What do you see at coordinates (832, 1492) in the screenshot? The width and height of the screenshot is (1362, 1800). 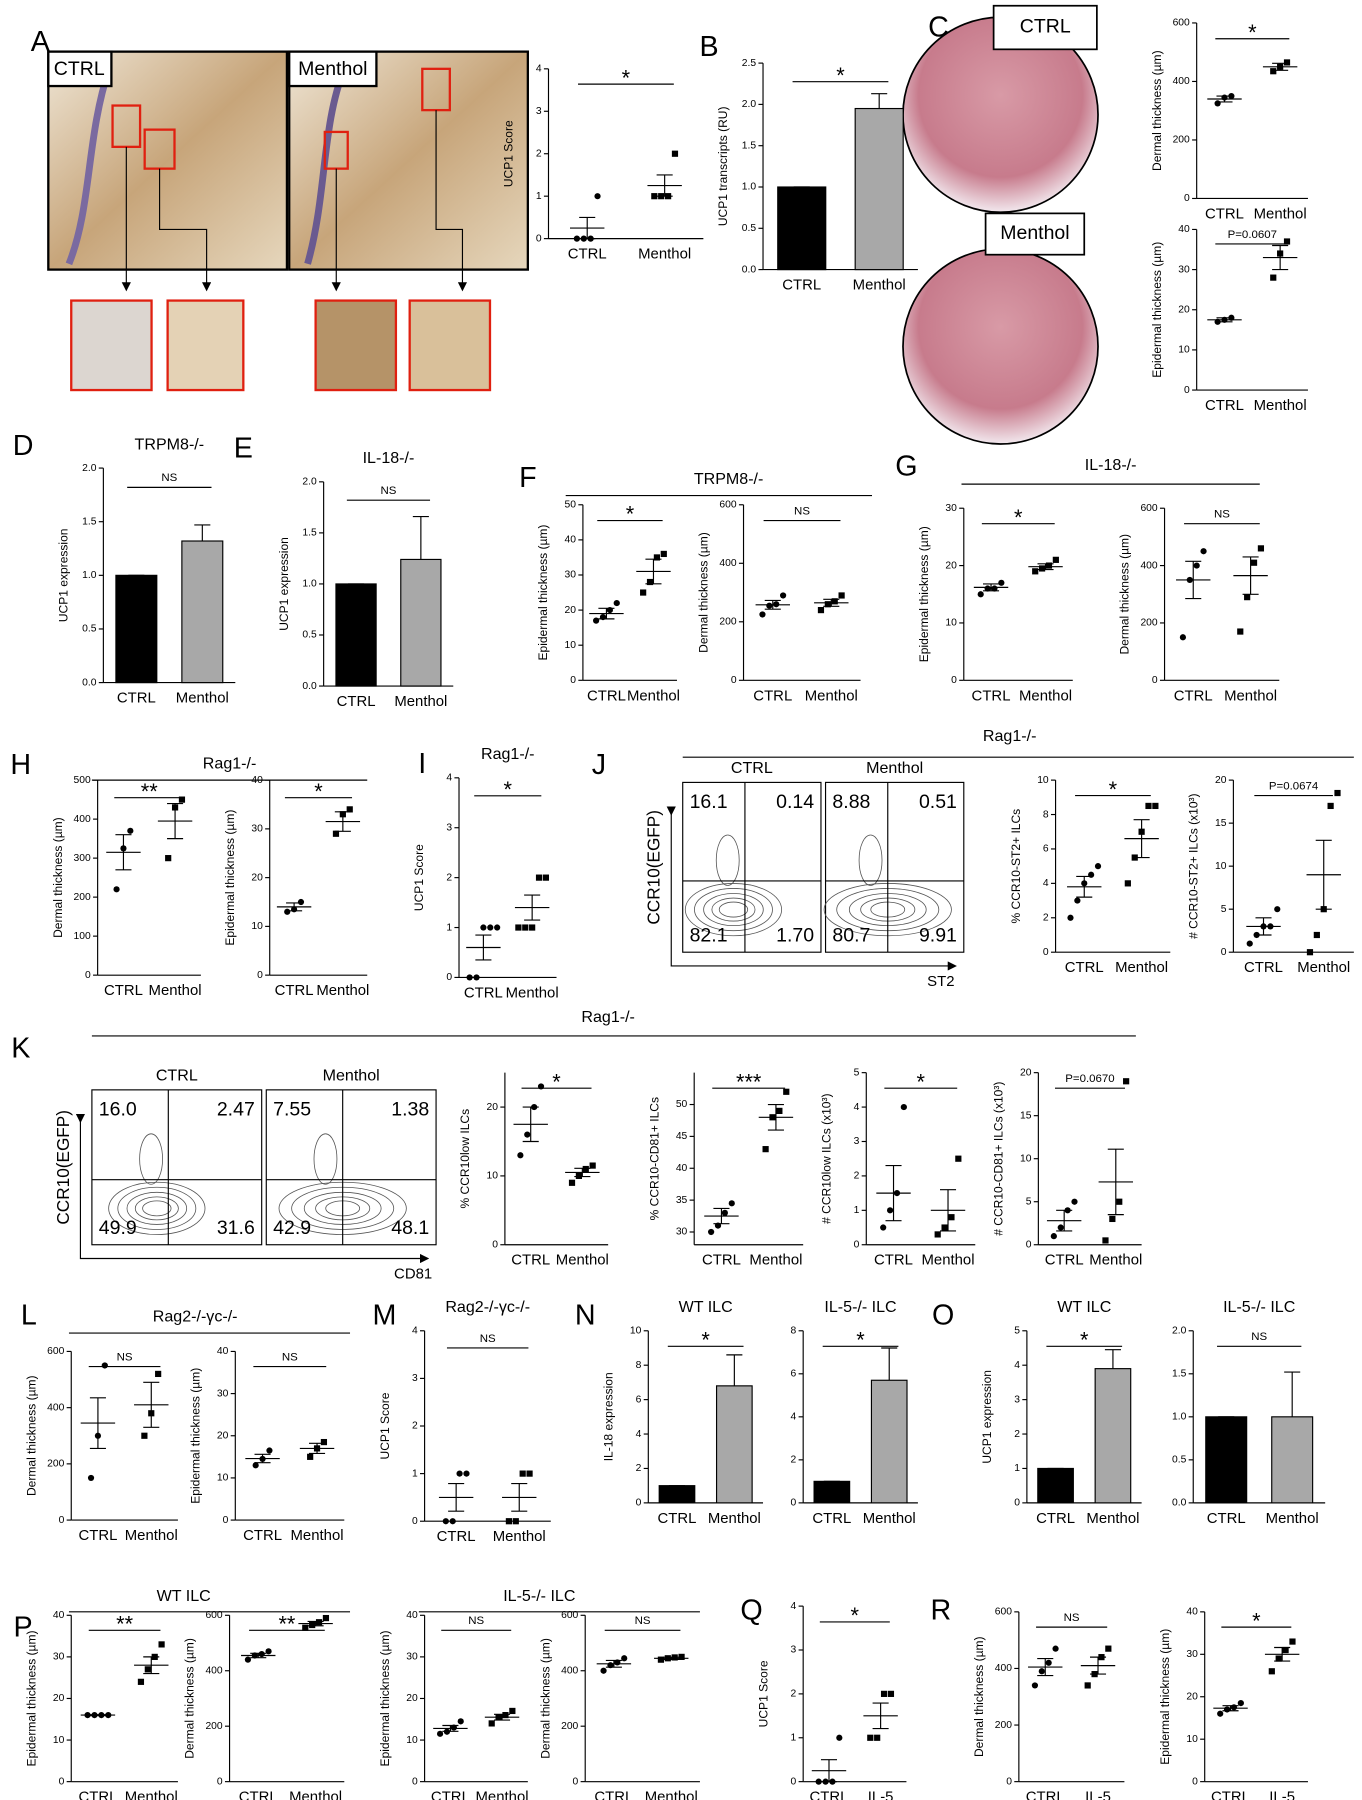 I see `bar` at bounding box center [832, 1492].